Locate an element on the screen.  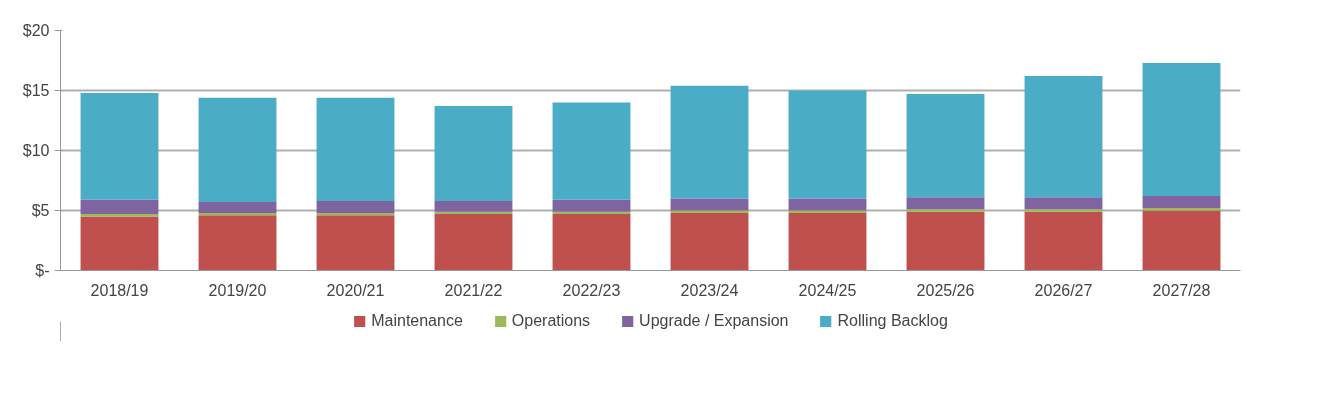
x-tick-label: 2018/19 is located at coordinates (119, 290).